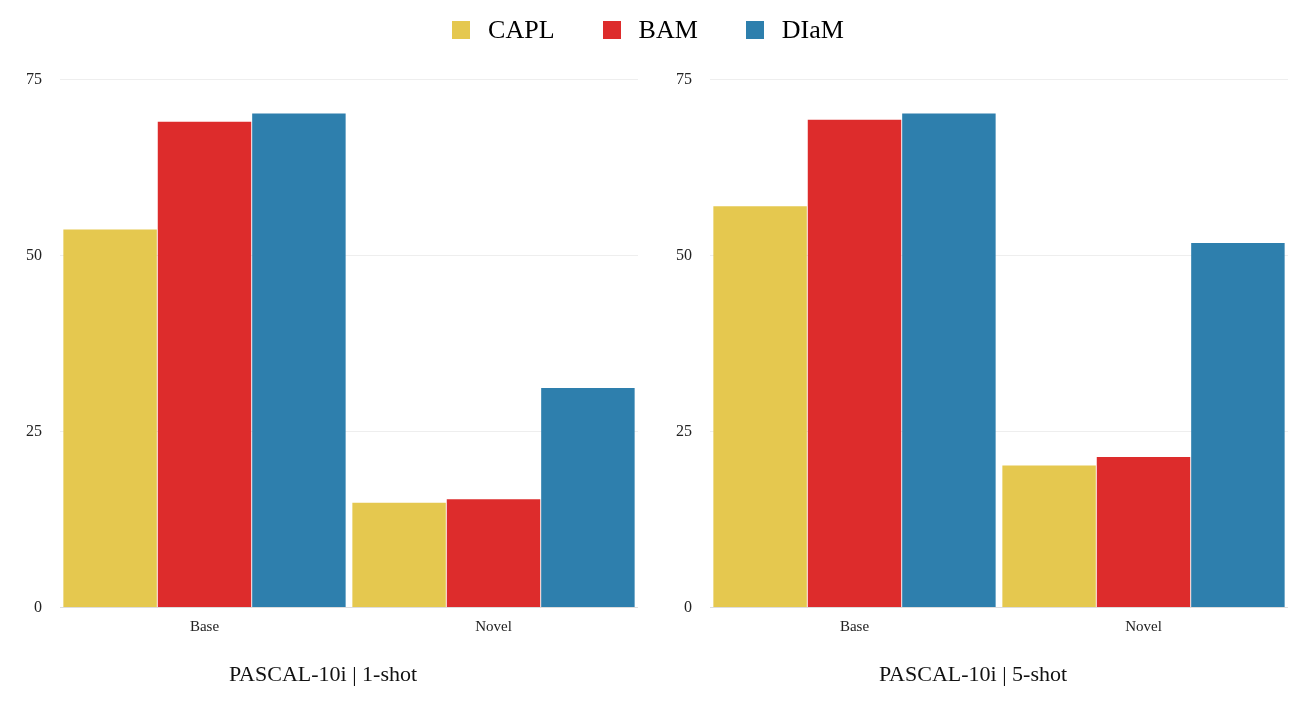 This screenshot has width=1296, height=720. What do you see at coordinates (323, 673) in the screenshot?
I see `text: PASCAL-10i | 1-shot` at bounding box center [323, 673].